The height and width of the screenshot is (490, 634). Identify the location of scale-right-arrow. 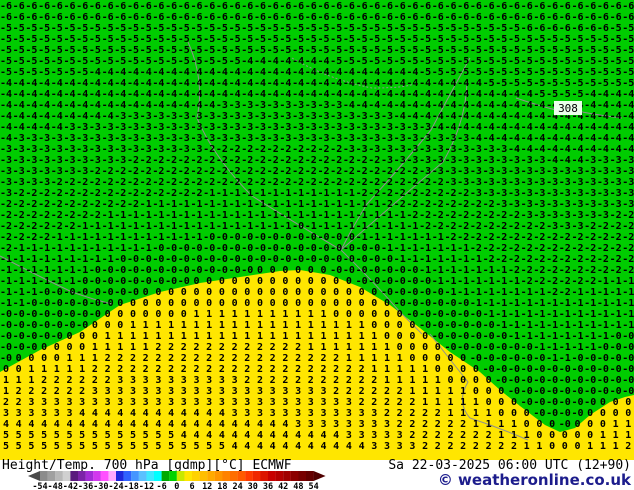
(319, 476).